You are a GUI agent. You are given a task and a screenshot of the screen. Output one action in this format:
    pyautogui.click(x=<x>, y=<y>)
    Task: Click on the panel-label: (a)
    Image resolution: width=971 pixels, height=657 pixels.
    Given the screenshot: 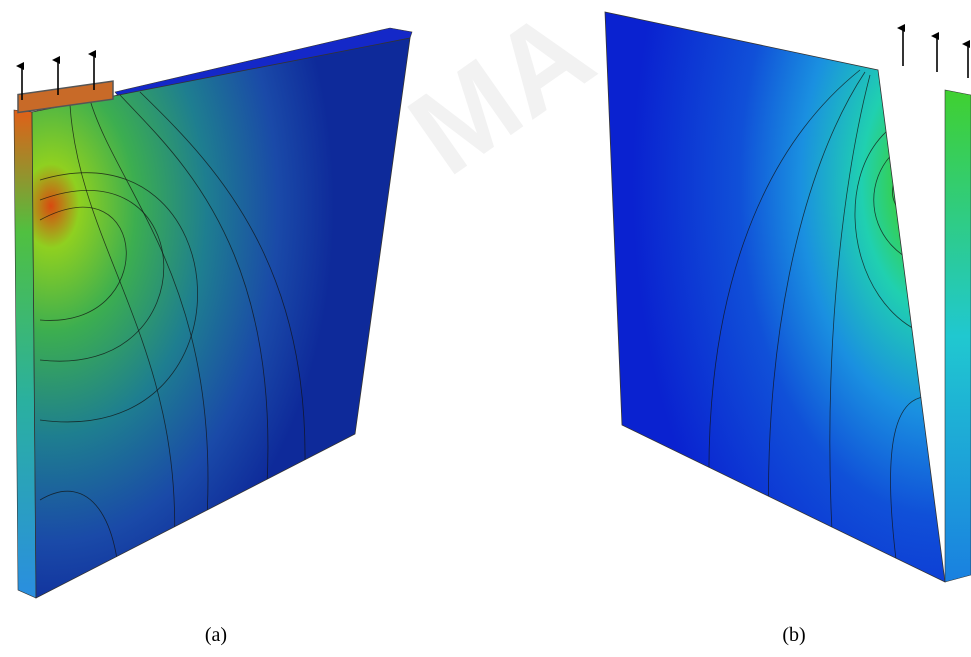 What is the action you would take?
    pyautogui.click(x=216, y=635)
    